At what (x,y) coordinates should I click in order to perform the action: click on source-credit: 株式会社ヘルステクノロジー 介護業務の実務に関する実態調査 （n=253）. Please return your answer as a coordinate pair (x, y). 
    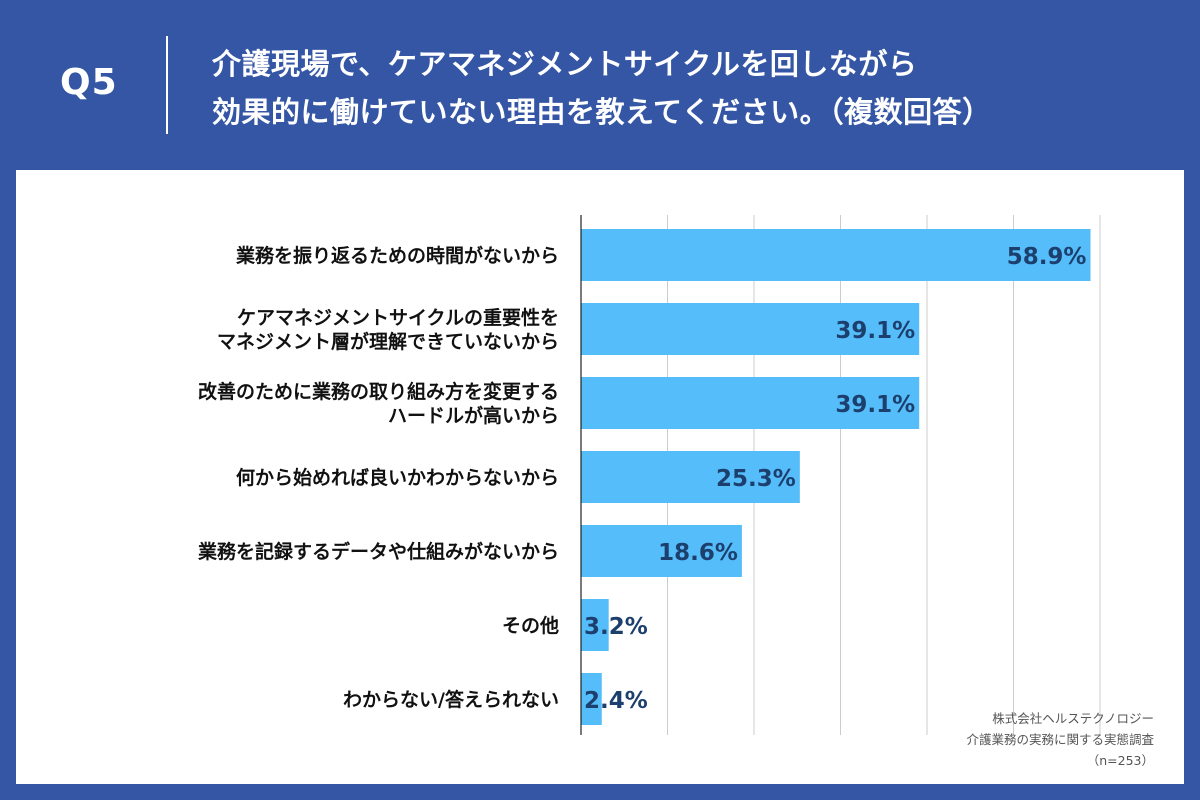
    Looking at the image, I should click on (1060, 739).